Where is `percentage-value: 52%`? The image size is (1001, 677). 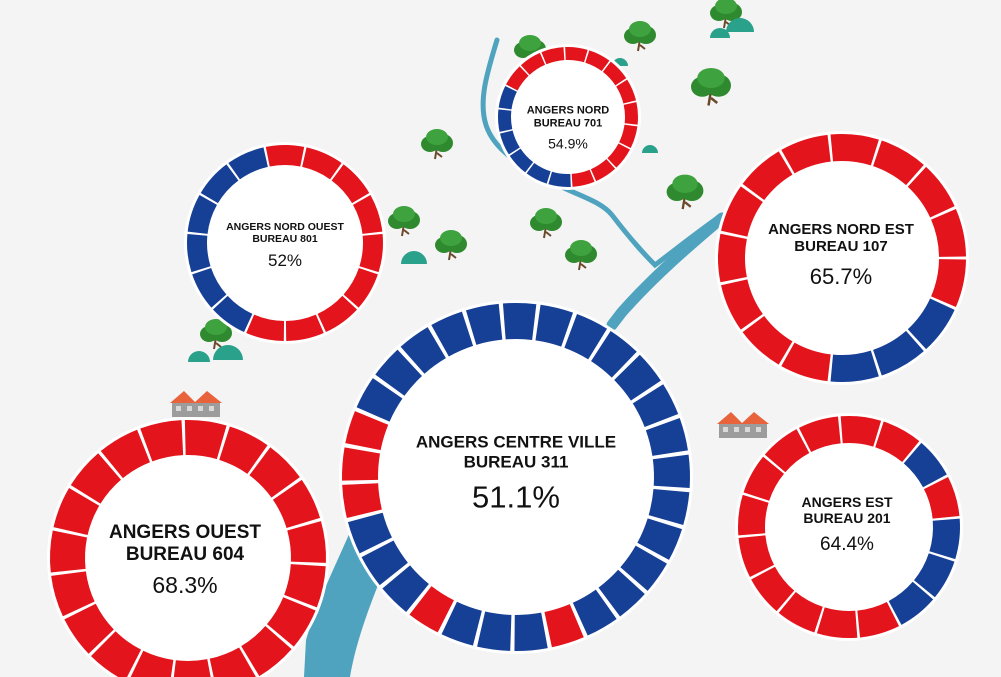
percentage-value: 52% is located at coordinates (285, 261).